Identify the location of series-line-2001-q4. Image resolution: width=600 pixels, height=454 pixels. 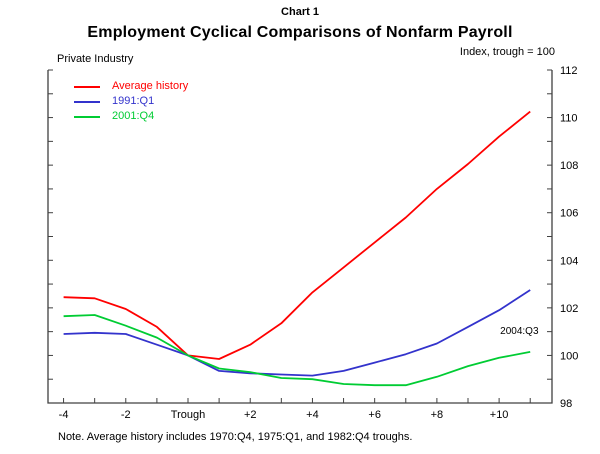
(297, 350).